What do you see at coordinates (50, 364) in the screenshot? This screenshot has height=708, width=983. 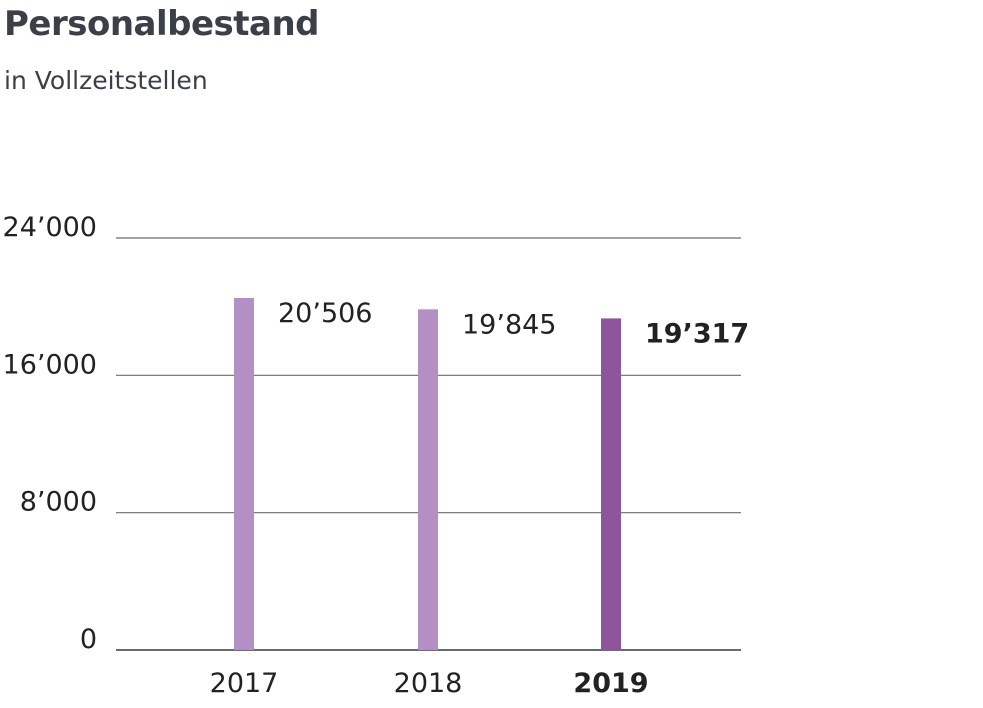 I see `y-tick-label: 16’000` at bounding box center [50, 364].